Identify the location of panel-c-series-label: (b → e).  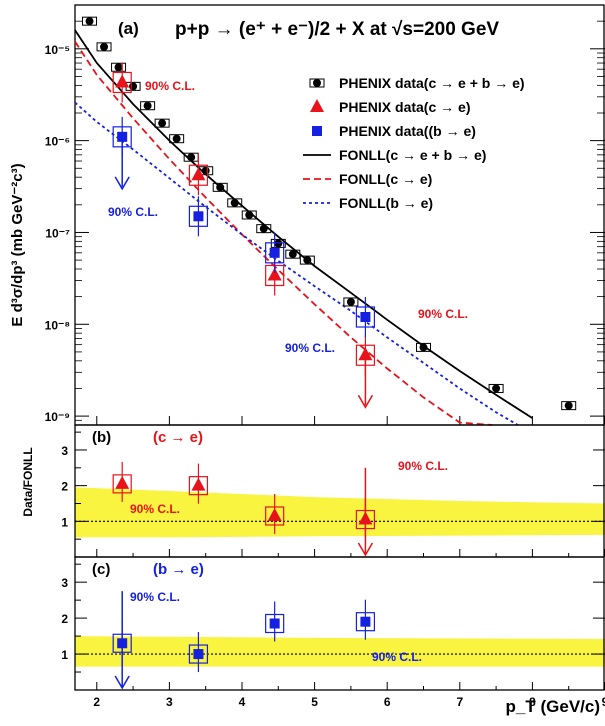
(178, 569).